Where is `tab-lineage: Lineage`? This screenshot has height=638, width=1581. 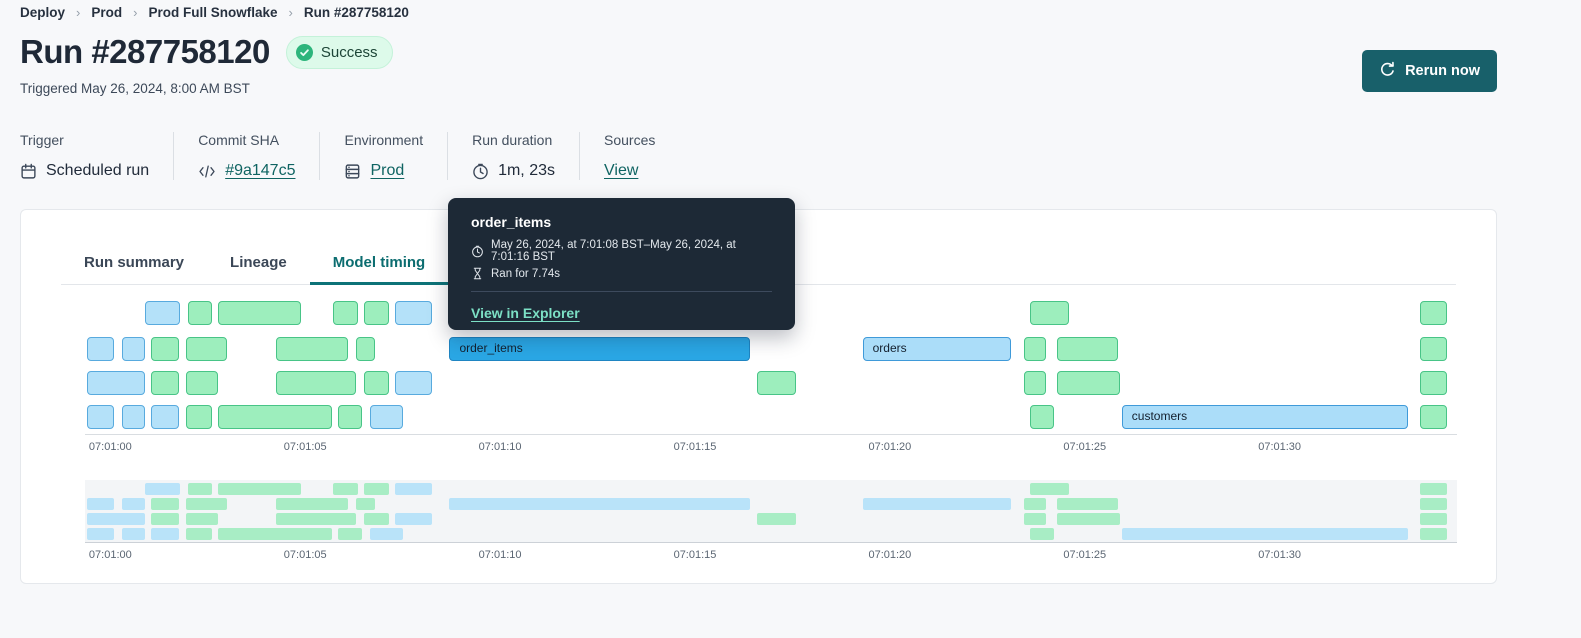
tab-lineage: Lineage is located at coordinates (258, 262).